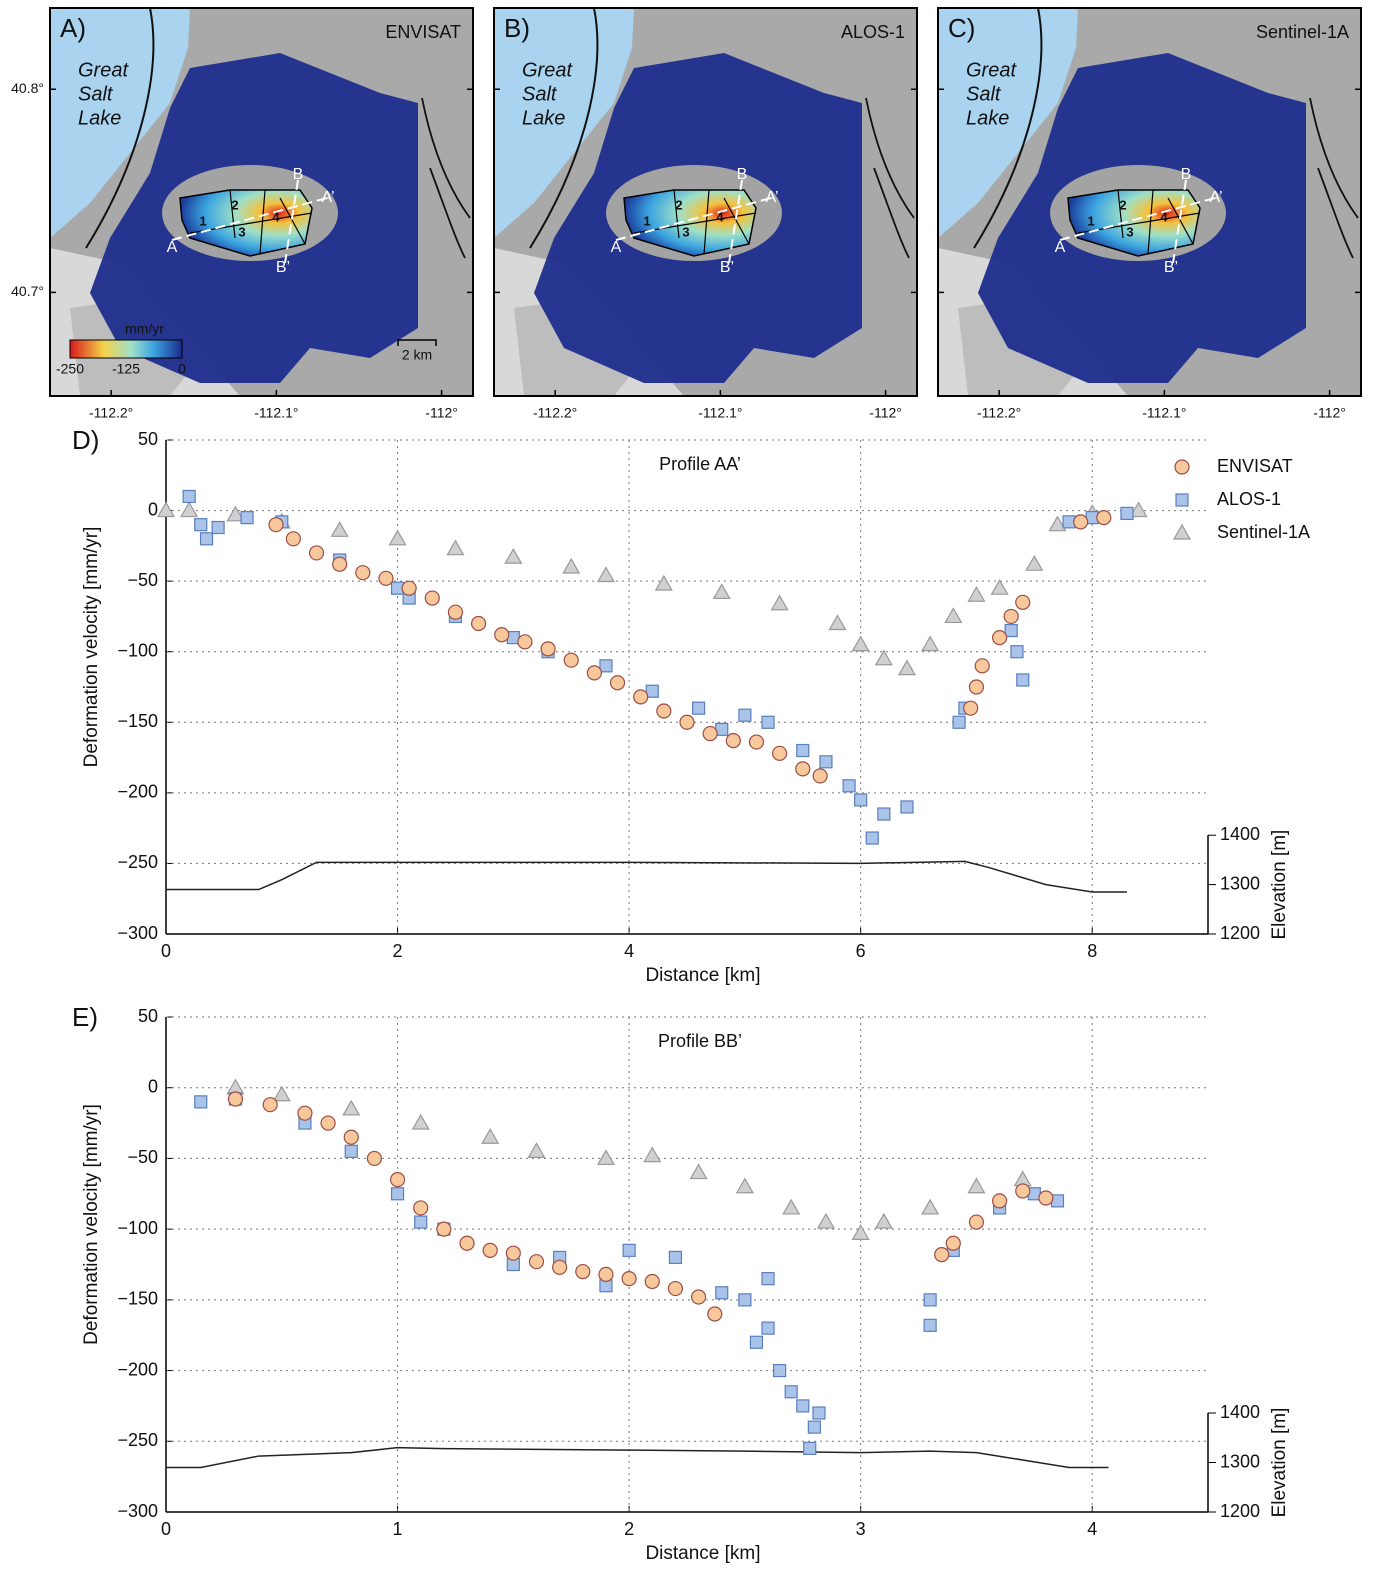 The height and width of the screenshot is (1574, 1375). I want to click on panel-label: D), so click(85, 440).